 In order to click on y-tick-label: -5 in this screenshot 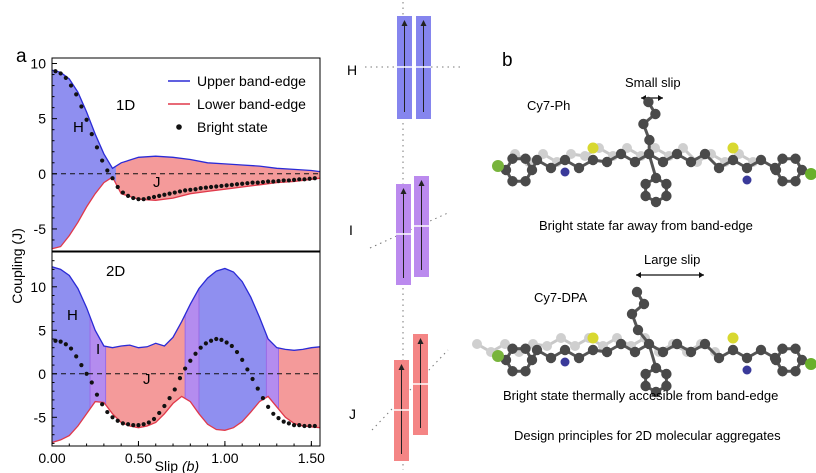, I will do `click(40, 229)`.